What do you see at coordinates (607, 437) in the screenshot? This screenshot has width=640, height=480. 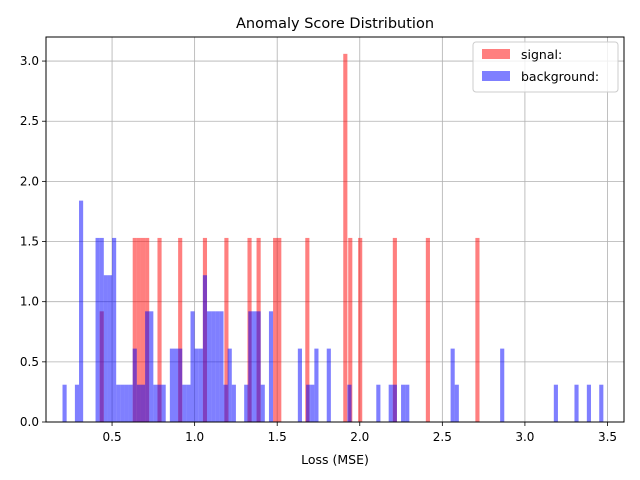 I see `x-tick-label: 3.5` at bounding box center [607, 437].